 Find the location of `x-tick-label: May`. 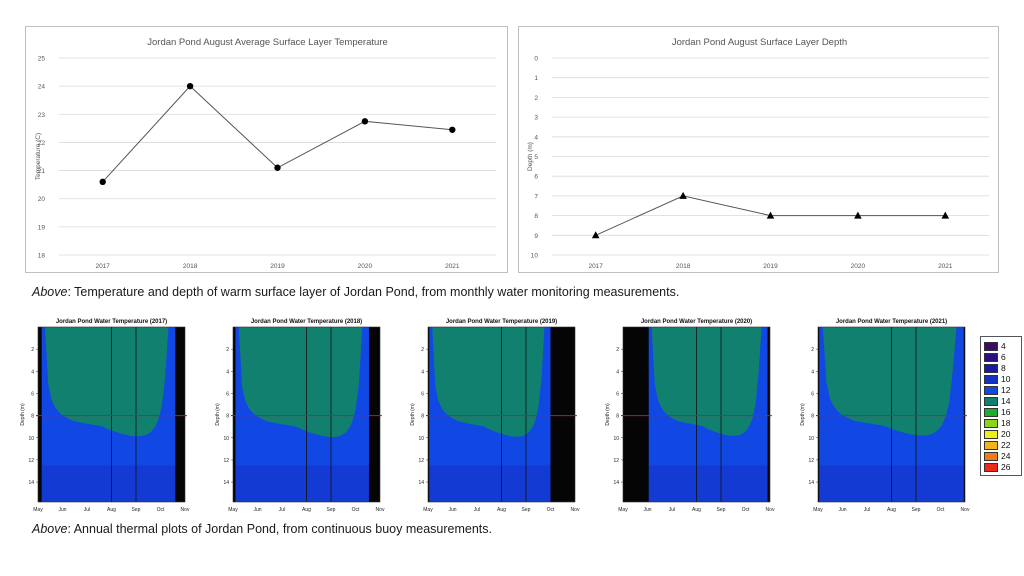

x-tick-label: May is located at coordinates (38, 510).